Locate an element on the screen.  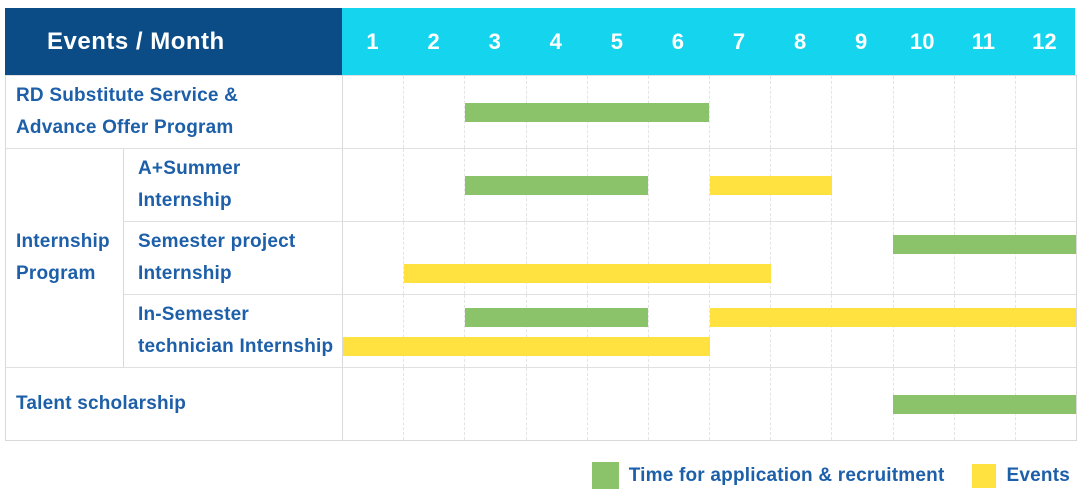
legend-yellow-swatch is located at coordinates (984, 475).